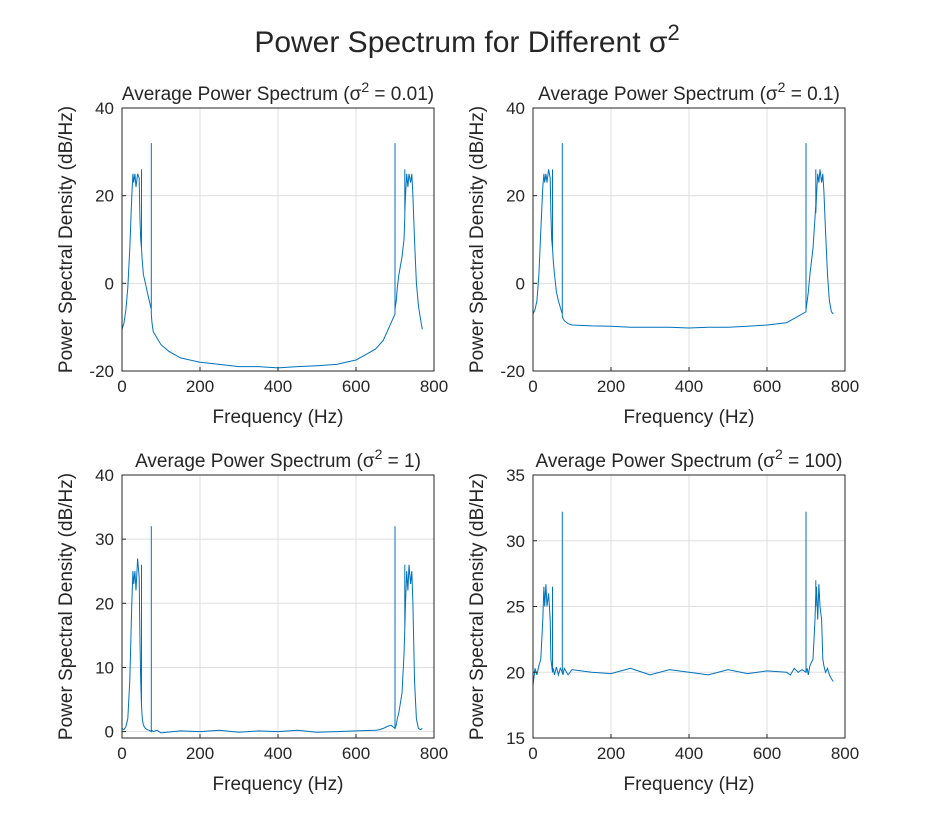 The image size is (935, 821). I want to click on y-tick-label: 15, so click(515, 738).